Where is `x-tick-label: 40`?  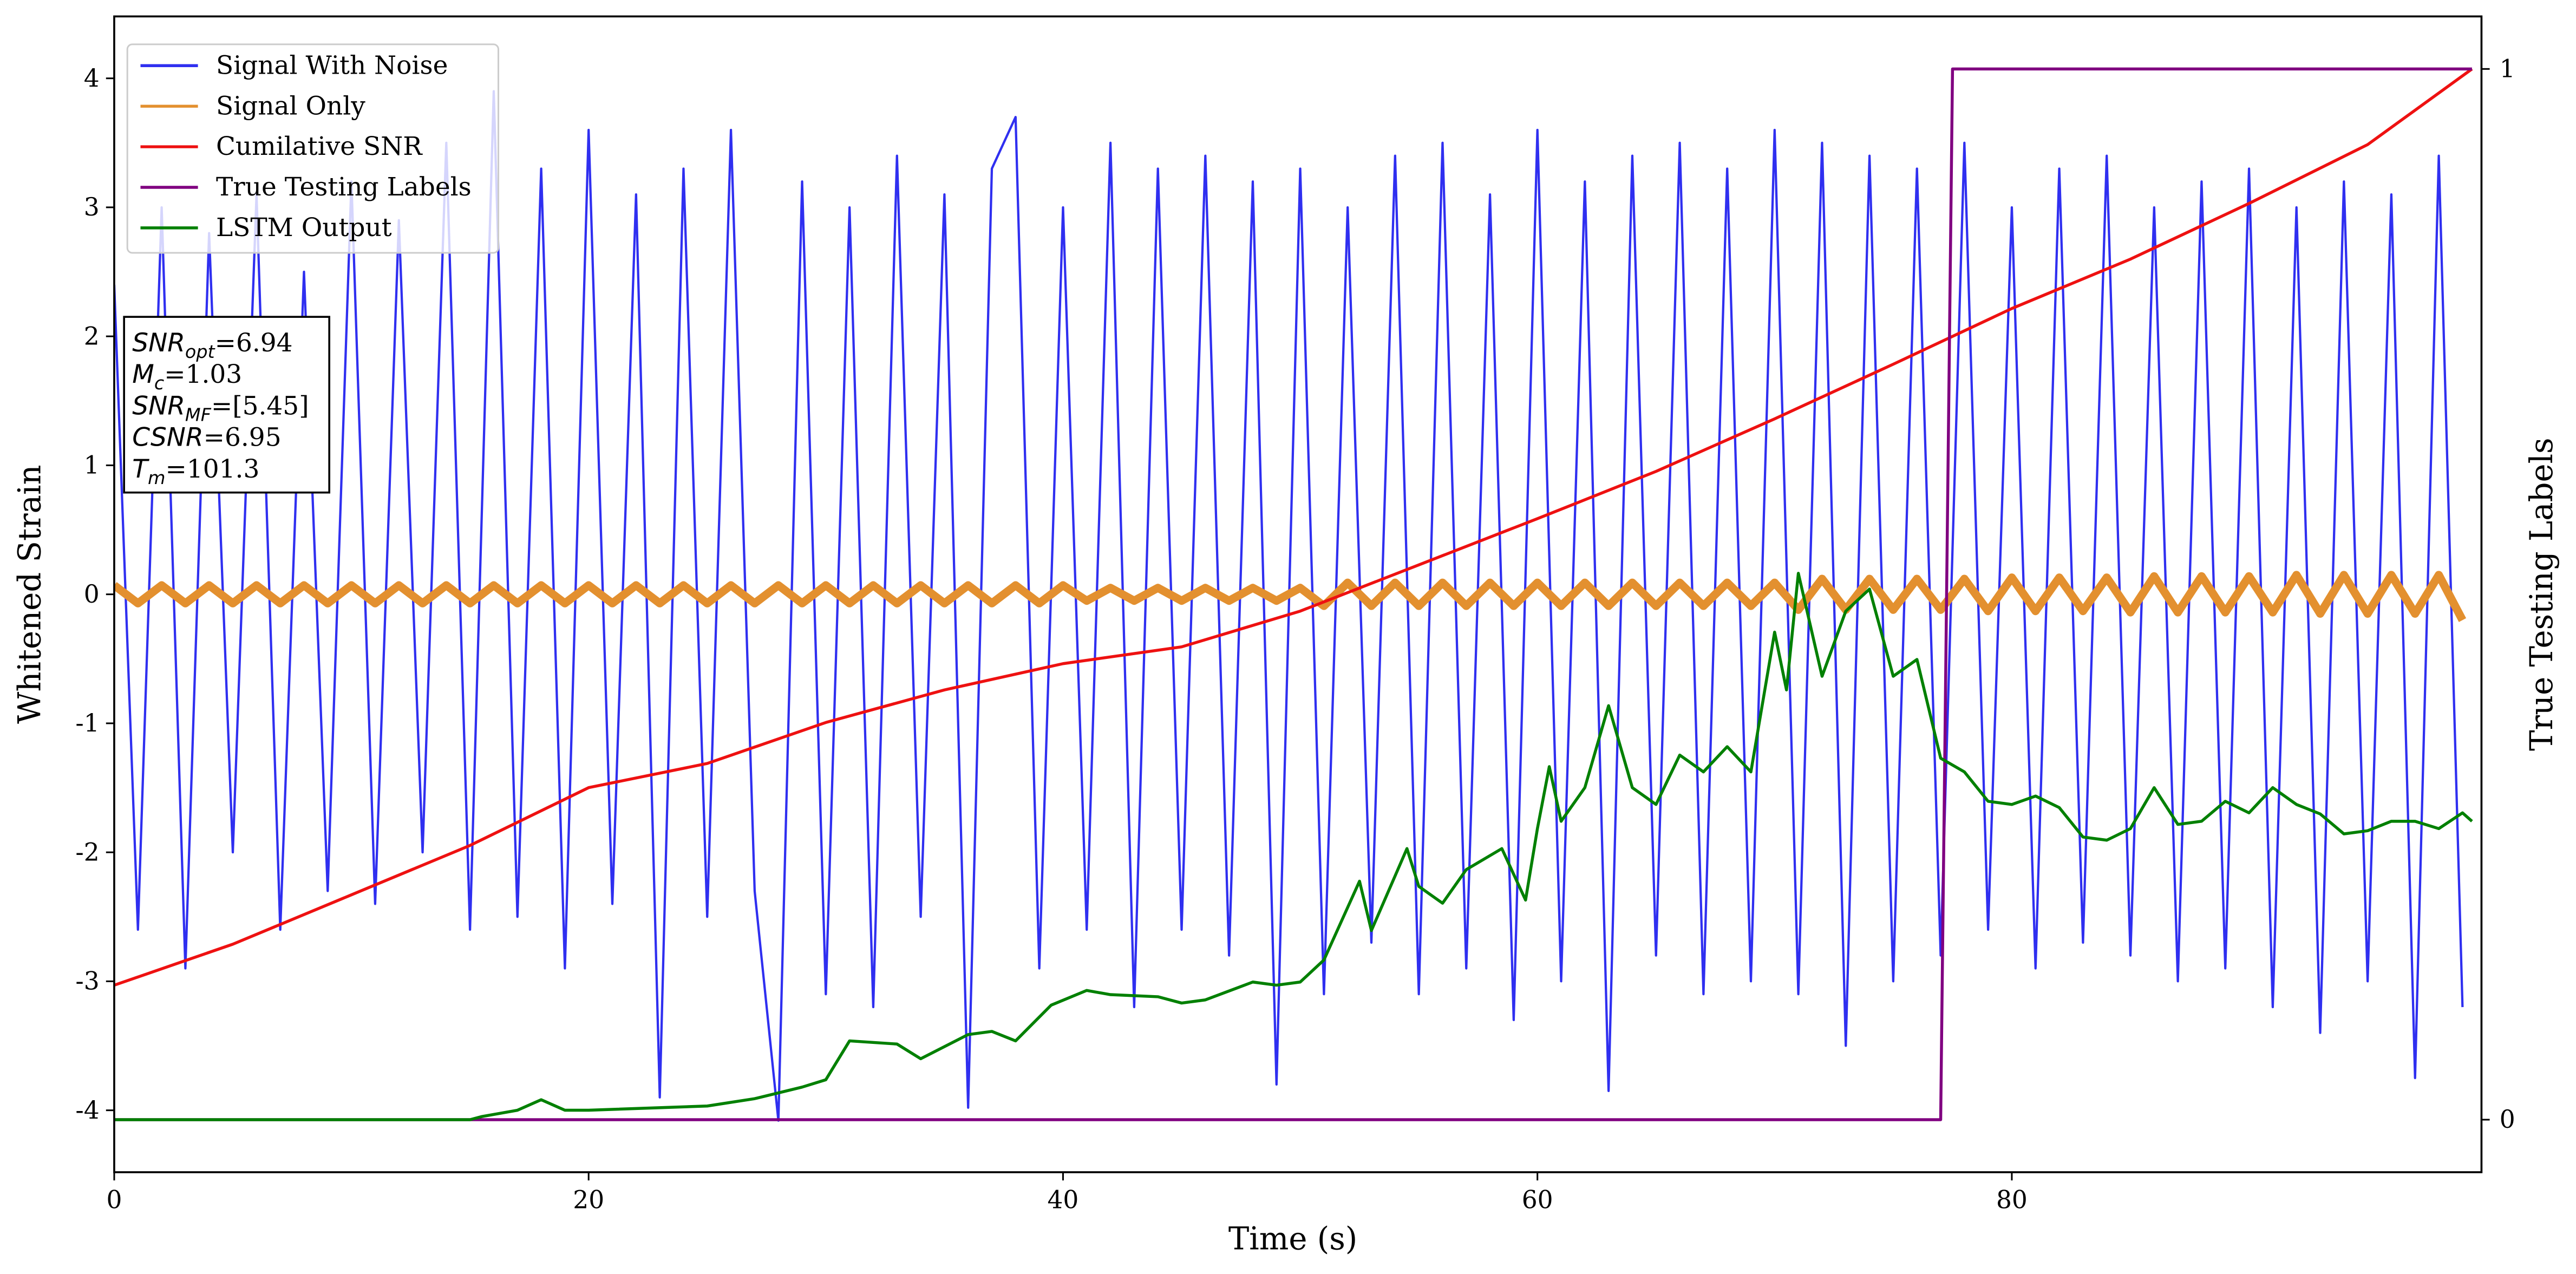
x-tick-label: 40 is located at coordinates (1063, 1200).